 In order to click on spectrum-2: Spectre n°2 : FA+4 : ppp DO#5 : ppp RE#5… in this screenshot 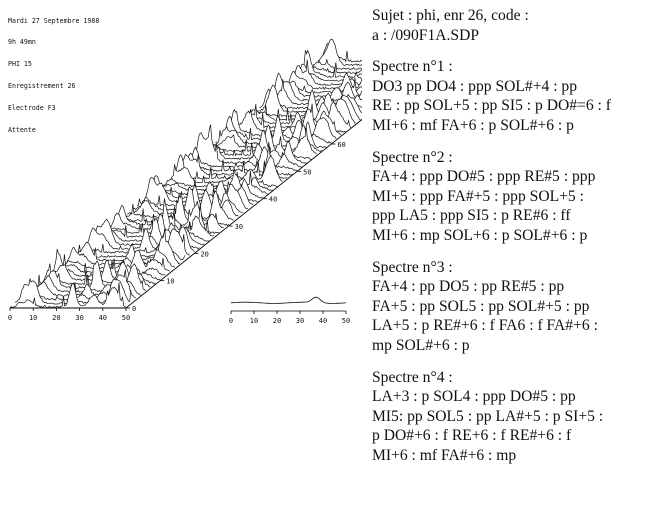, I will do `click(518, 197)`.